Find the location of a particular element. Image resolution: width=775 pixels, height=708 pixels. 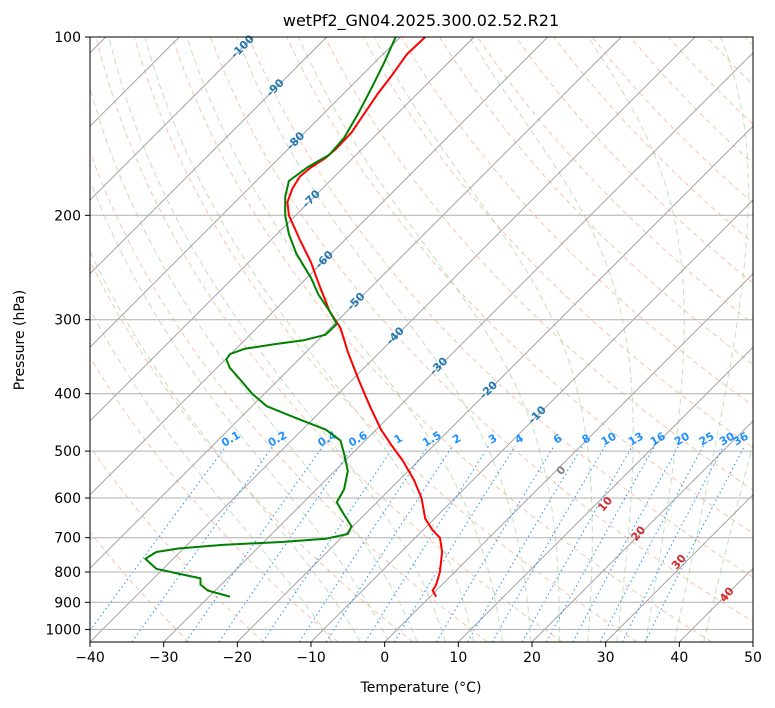

mixing-ratio-label: 1.5 is located at coordinates (431, 439).